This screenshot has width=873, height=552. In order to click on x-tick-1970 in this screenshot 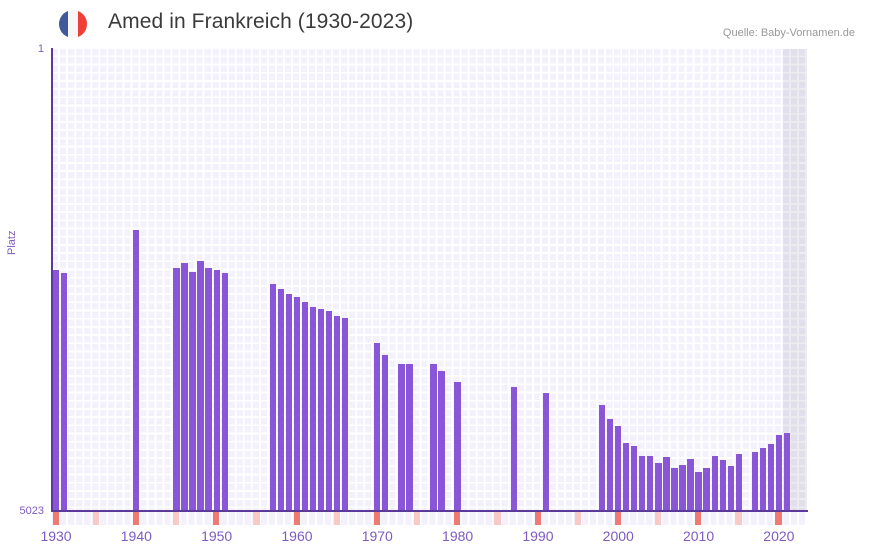, I will do `click(377, 518)`.